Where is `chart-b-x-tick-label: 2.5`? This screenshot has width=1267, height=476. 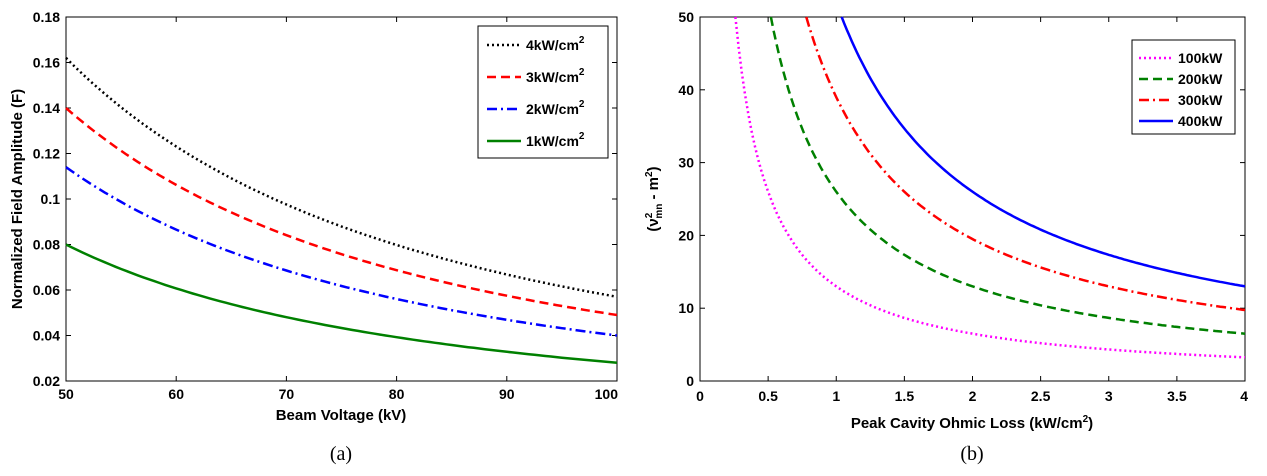 chart-b-x-tick-label: 2.5 is located at coordinates (1041, 396).